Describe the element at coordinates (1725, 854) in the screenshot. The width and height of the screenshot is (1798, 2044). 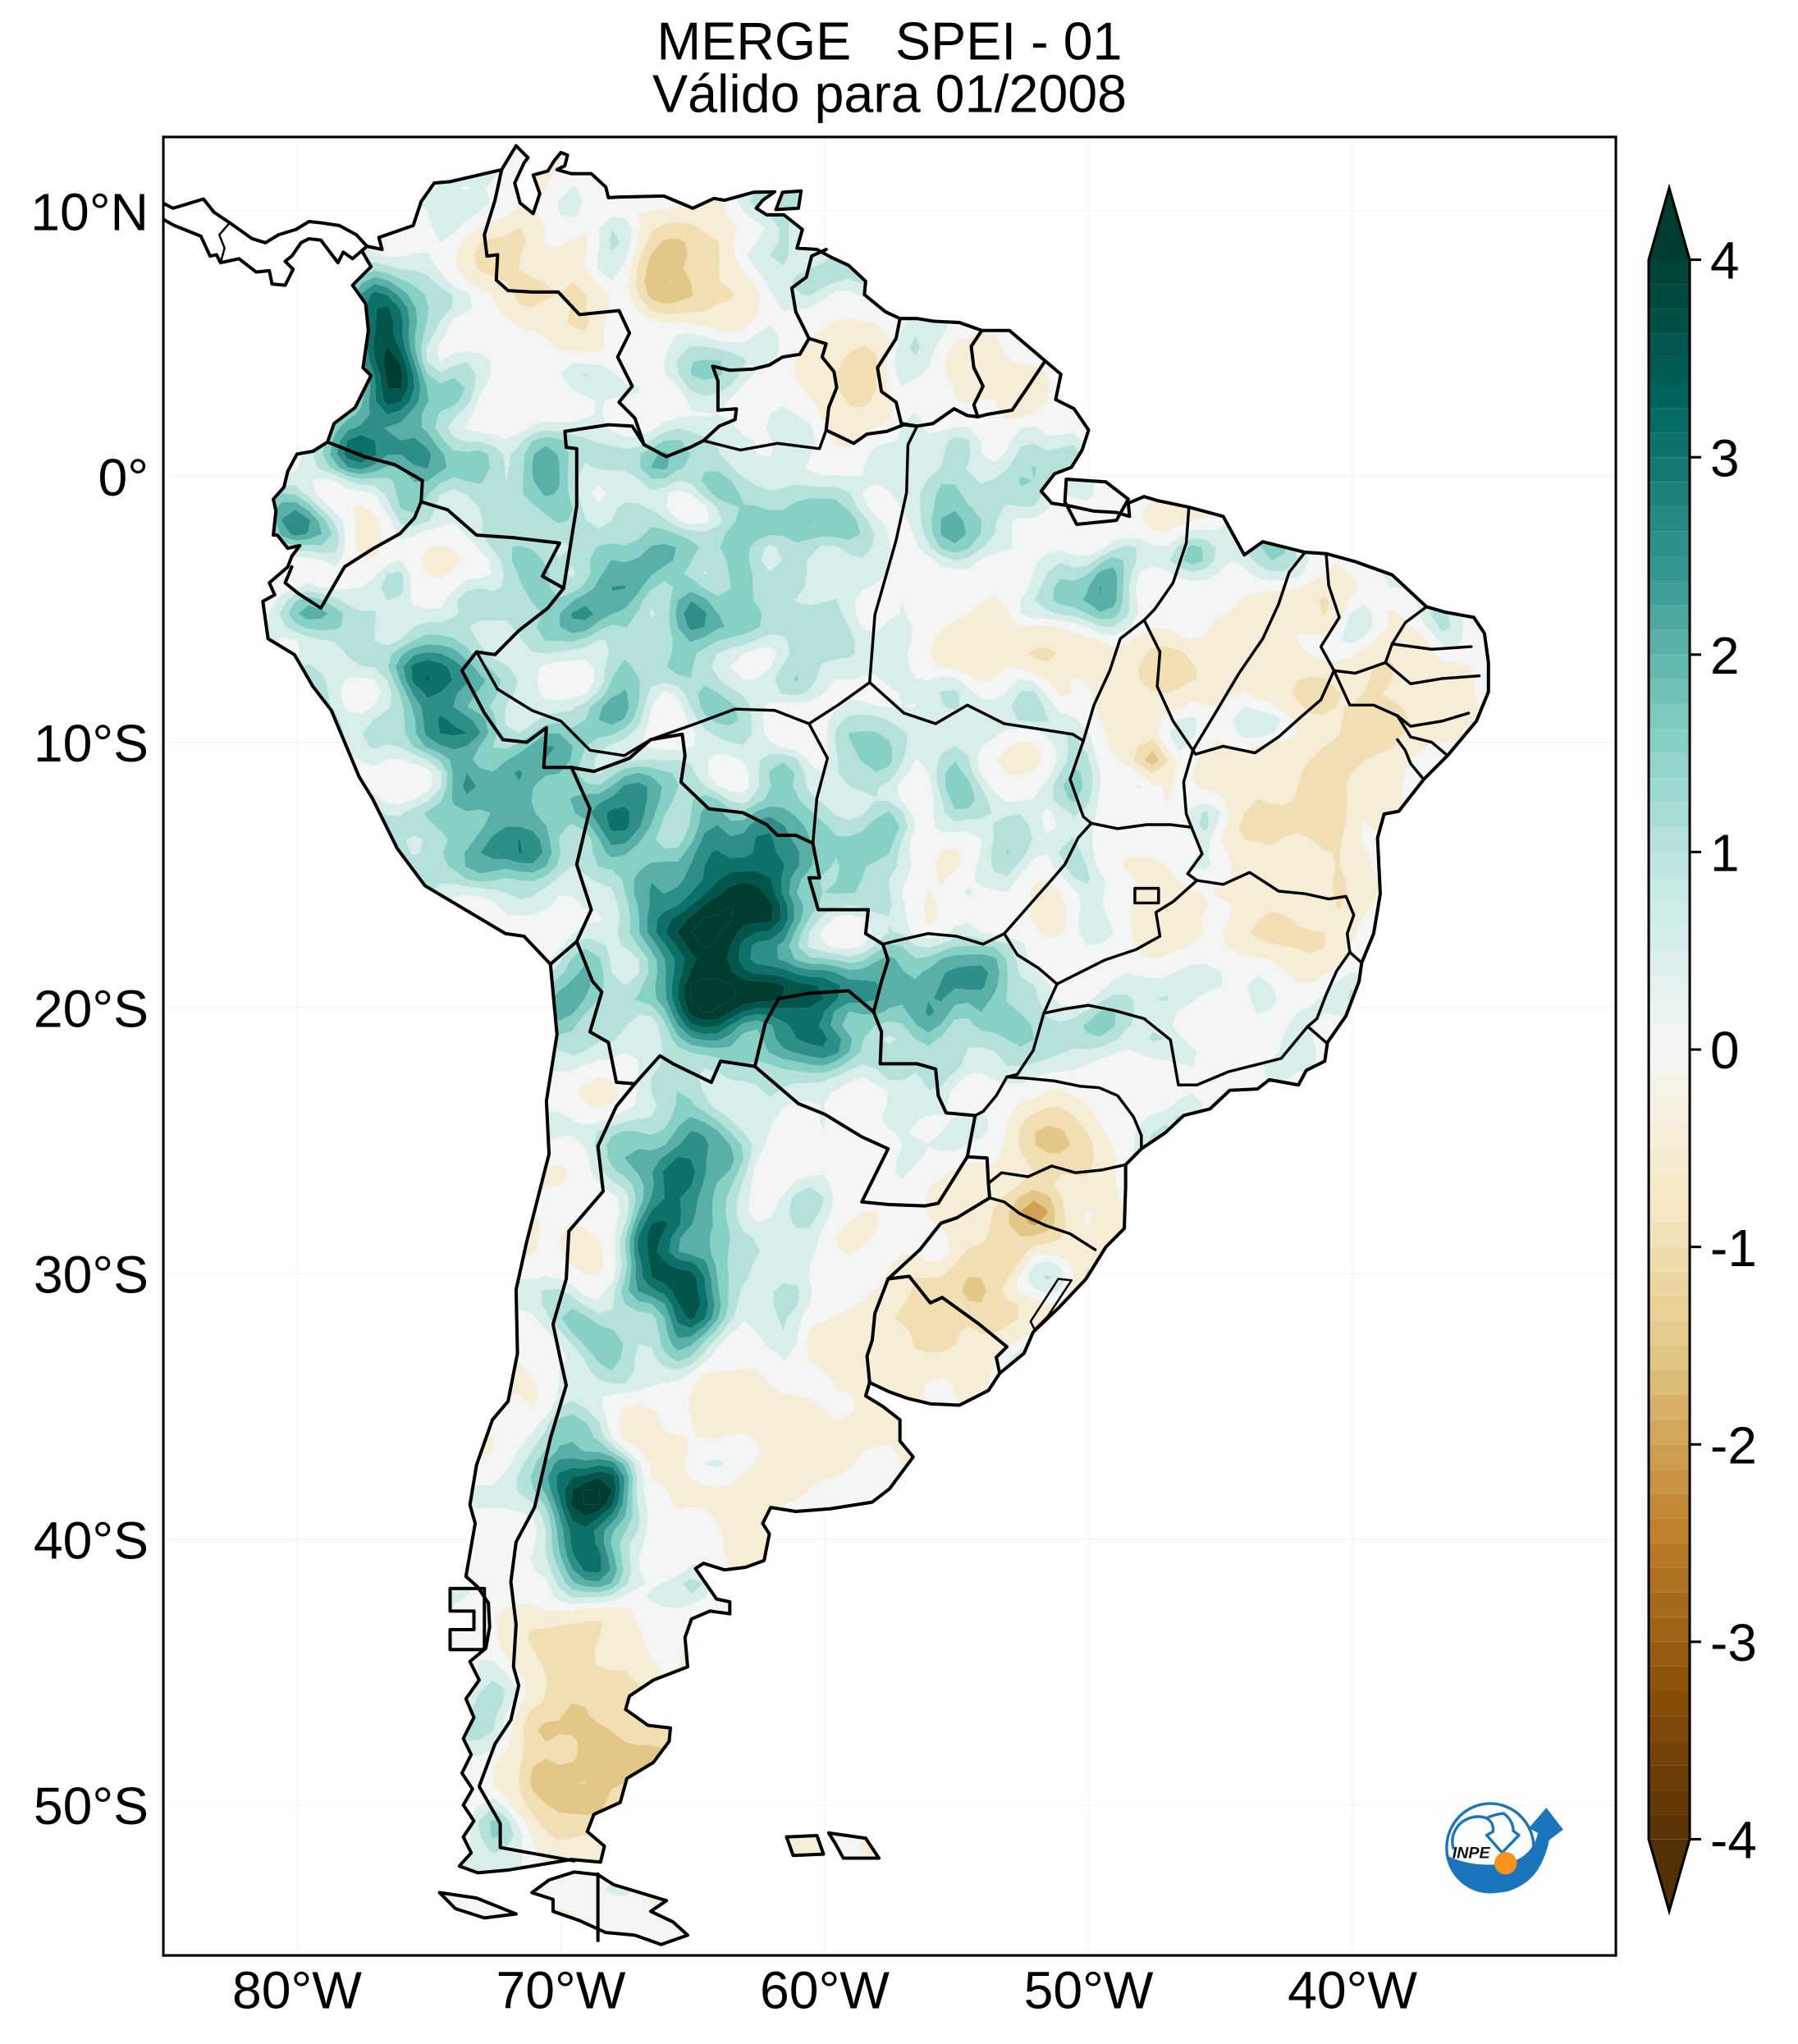
I see `svg-text: 1` at that location.